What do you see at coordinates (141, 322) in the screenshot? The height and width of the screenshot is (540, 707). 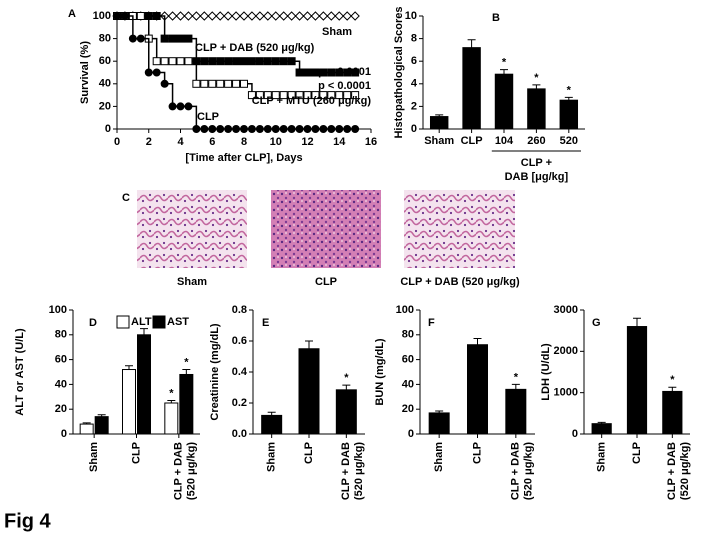 I see `legend-label: ALT` at bounding box center [141, 322].